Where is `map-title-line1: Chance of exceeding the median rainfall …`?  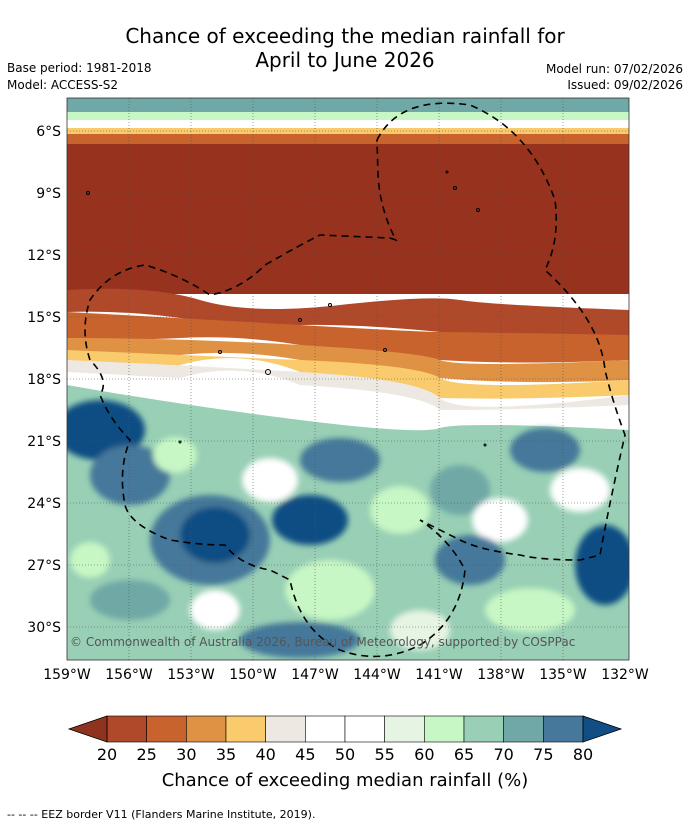
map-title-line1: Chance of exceeding the median rainfall … is located at coordinates (345, 36).